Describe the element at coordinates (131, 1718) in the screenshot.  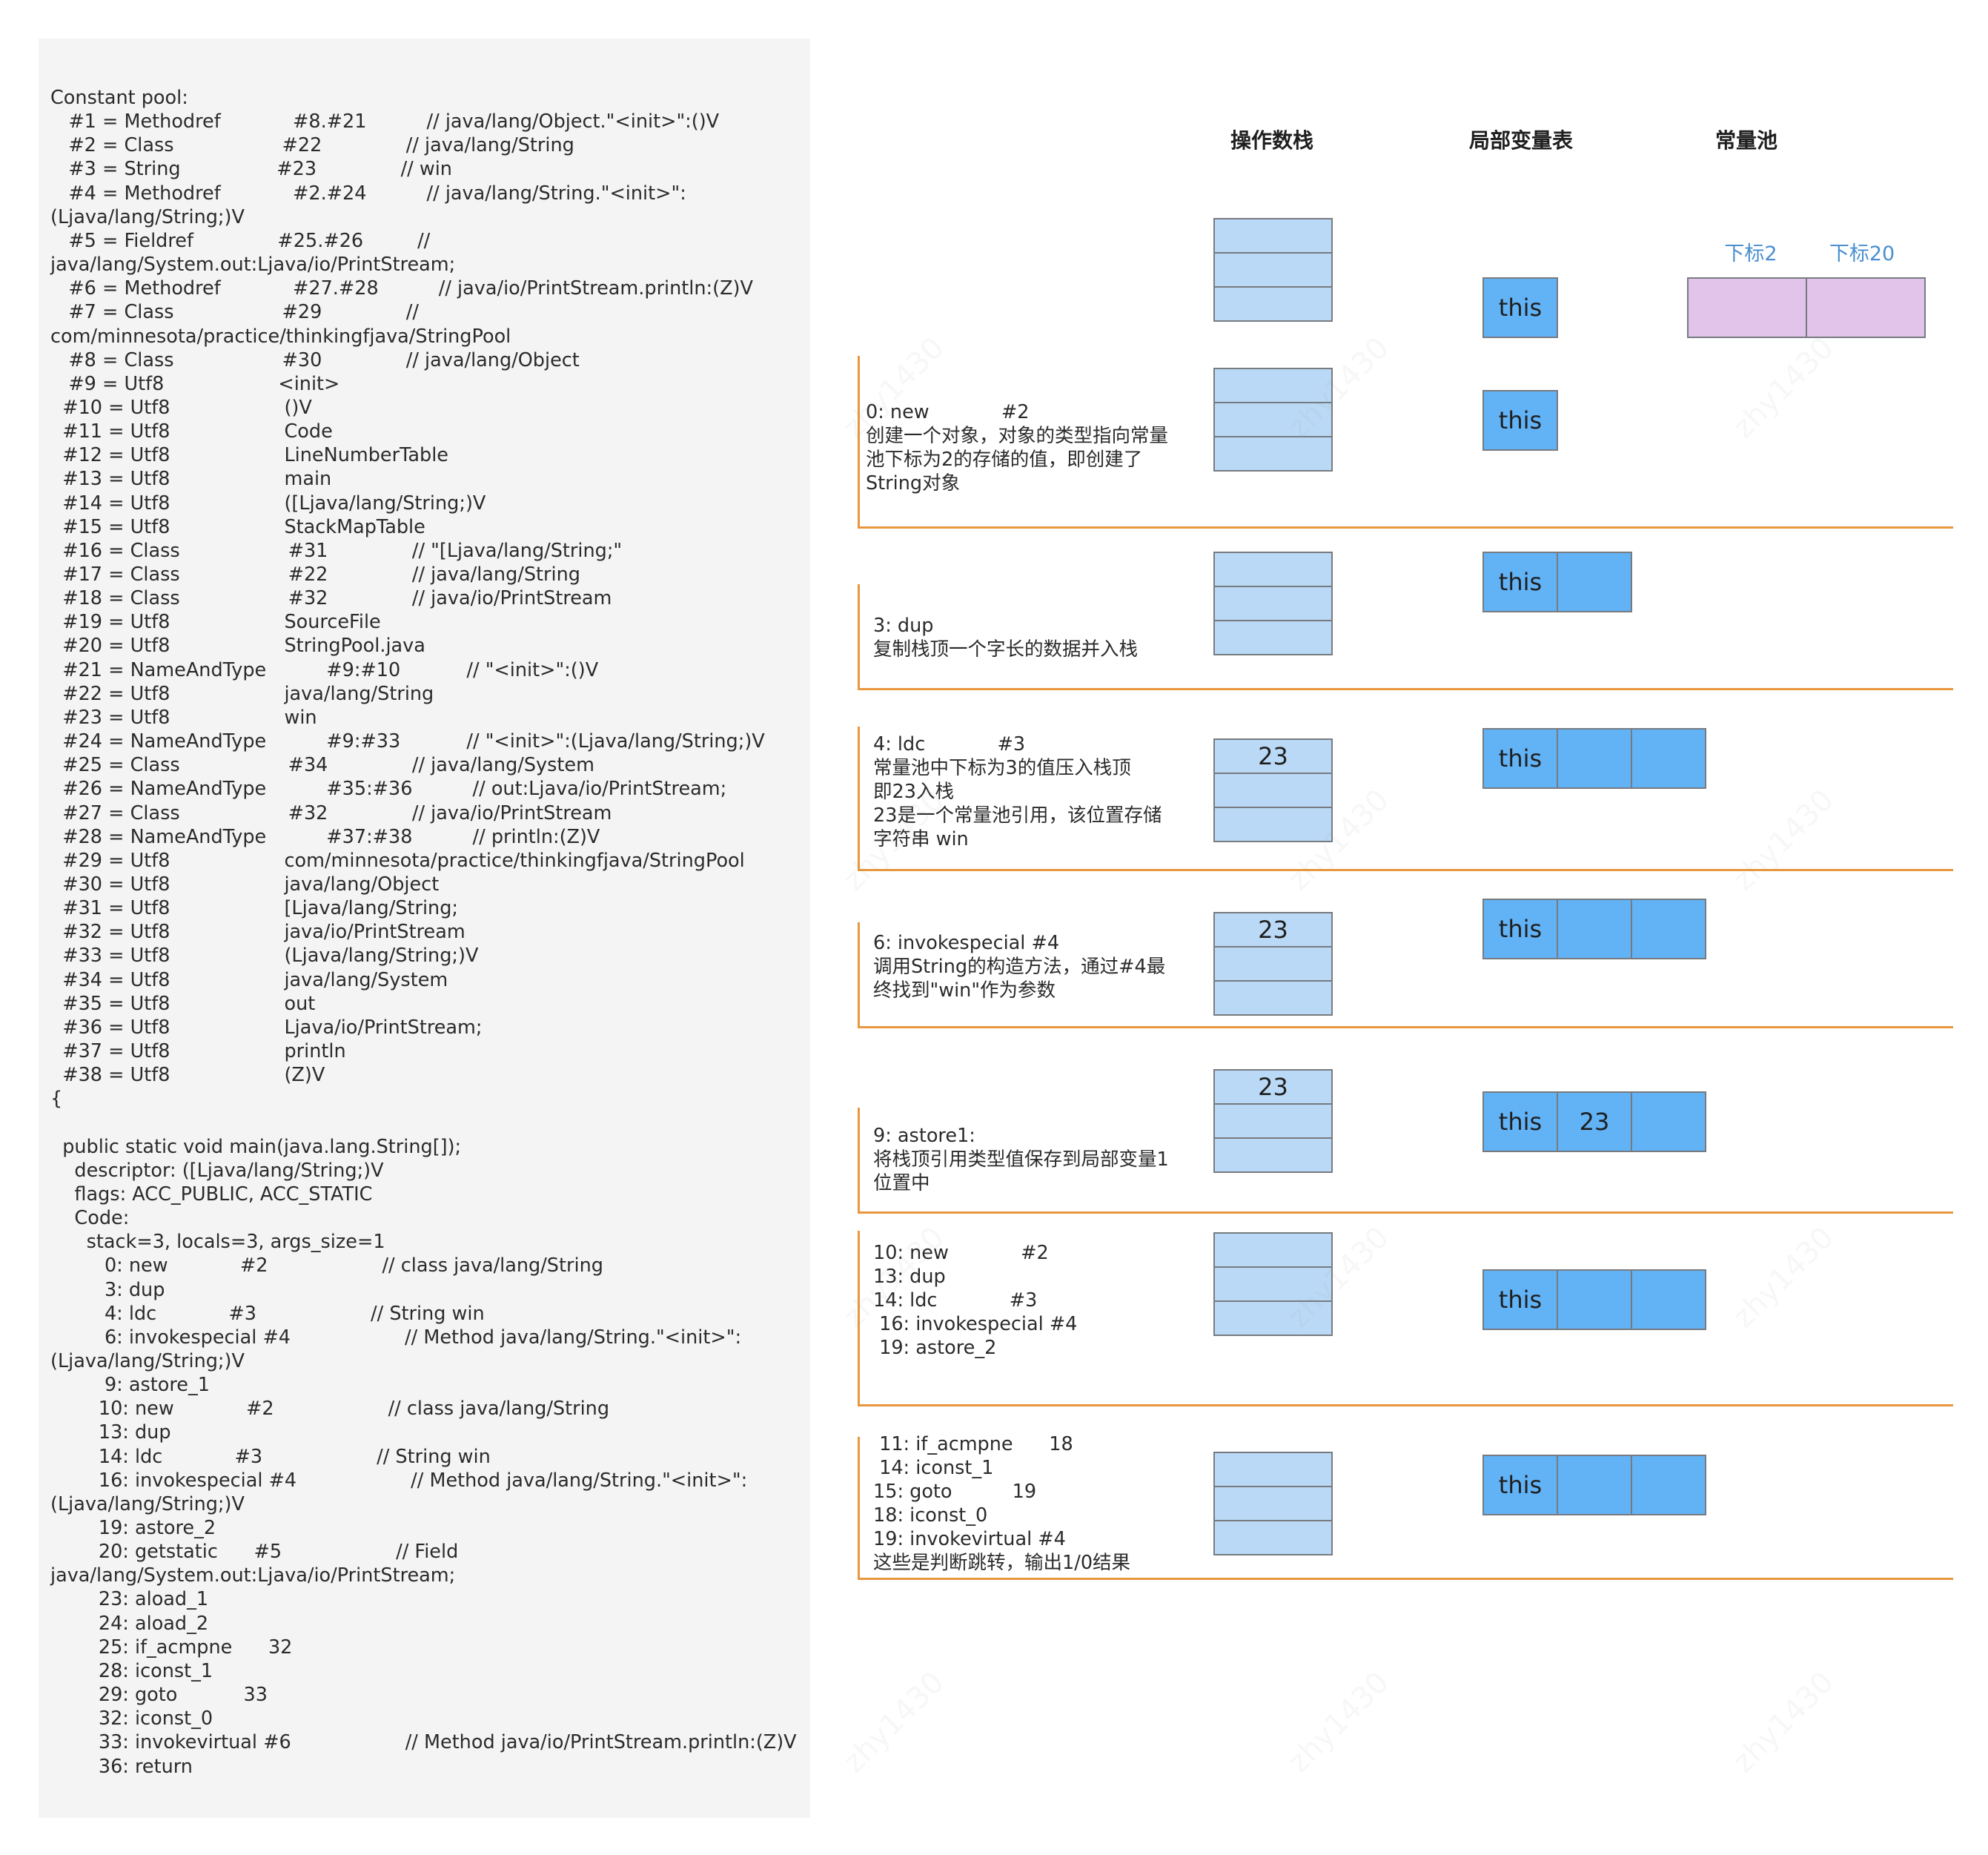
I see `code-line: 32: iconst_0` at that location.